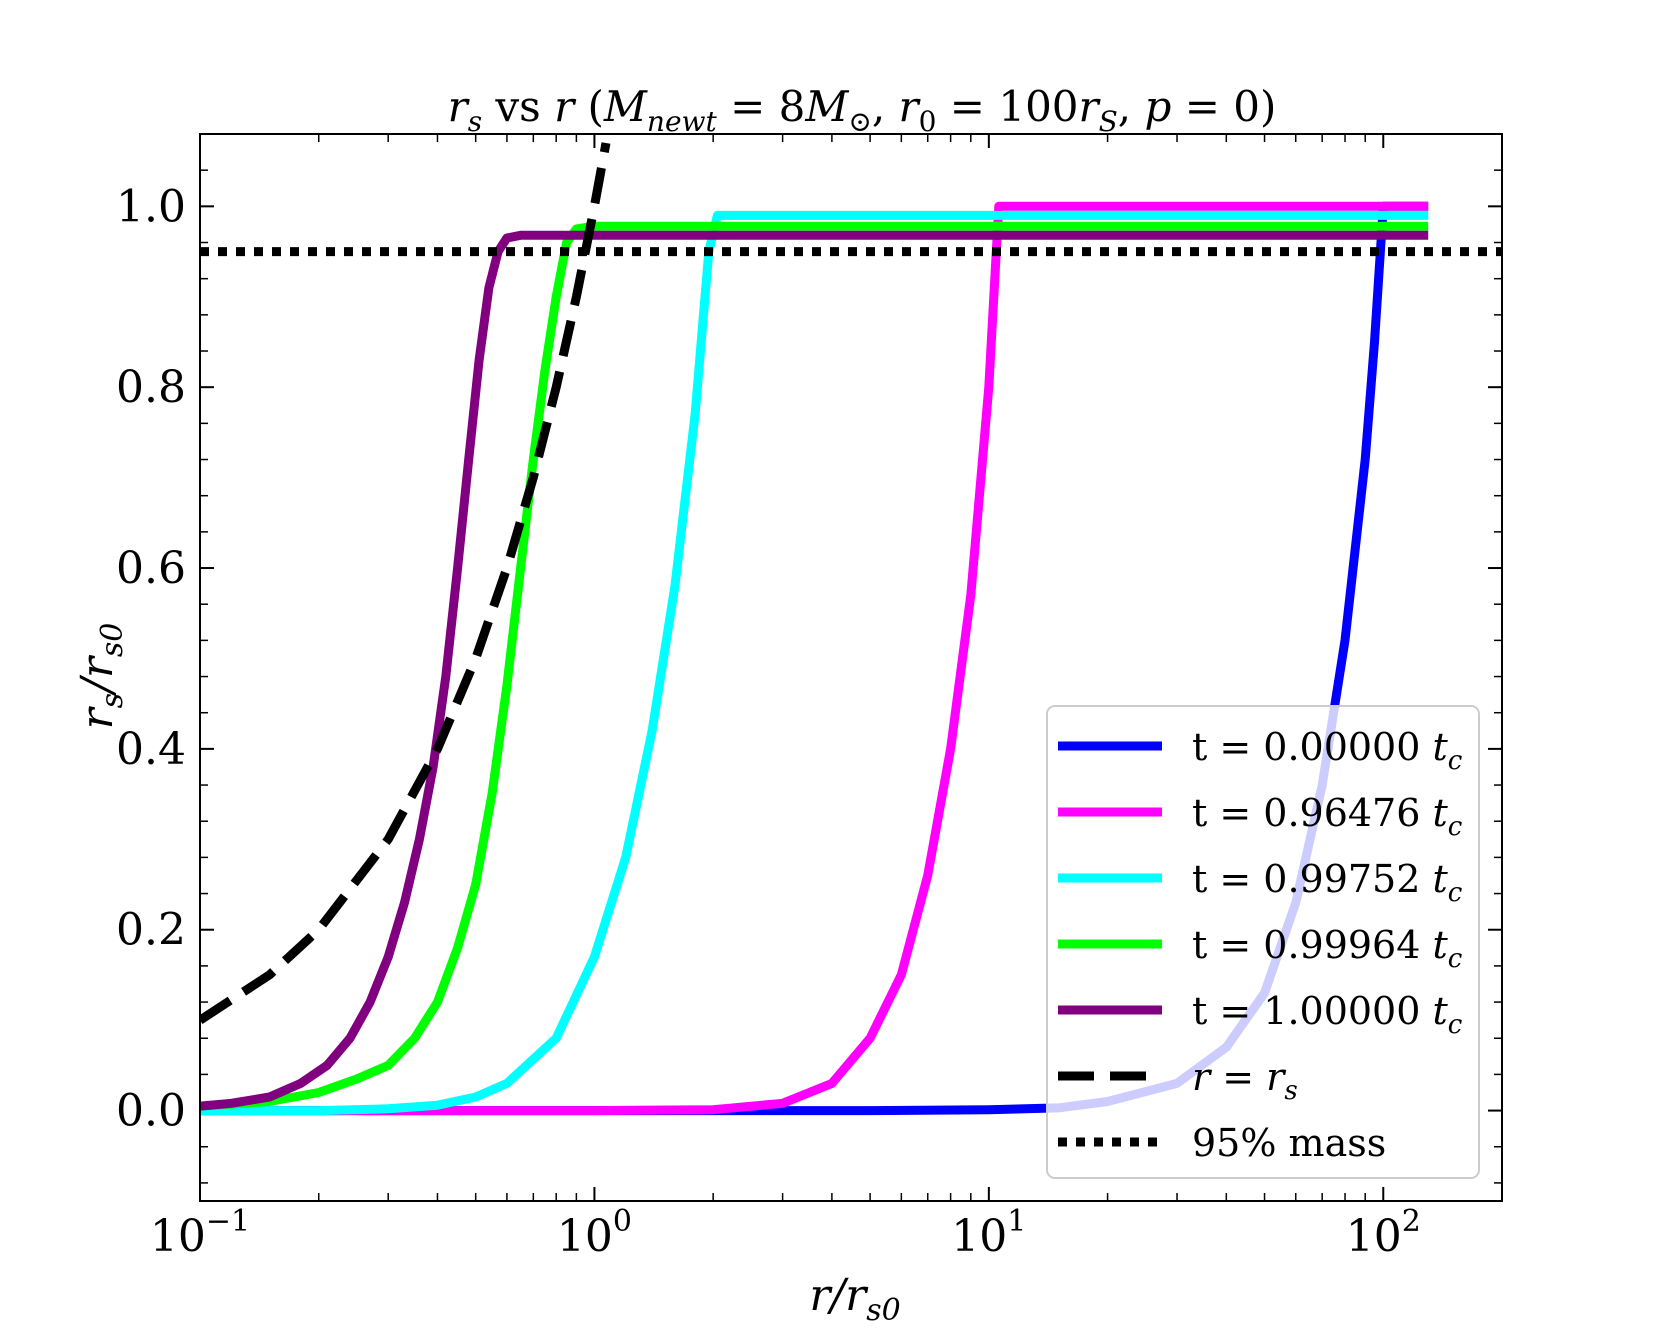 The height and width of the screenshot is (1329, 1661). I want to click on y-tick-label-1: 0.2, so click(151, 930).